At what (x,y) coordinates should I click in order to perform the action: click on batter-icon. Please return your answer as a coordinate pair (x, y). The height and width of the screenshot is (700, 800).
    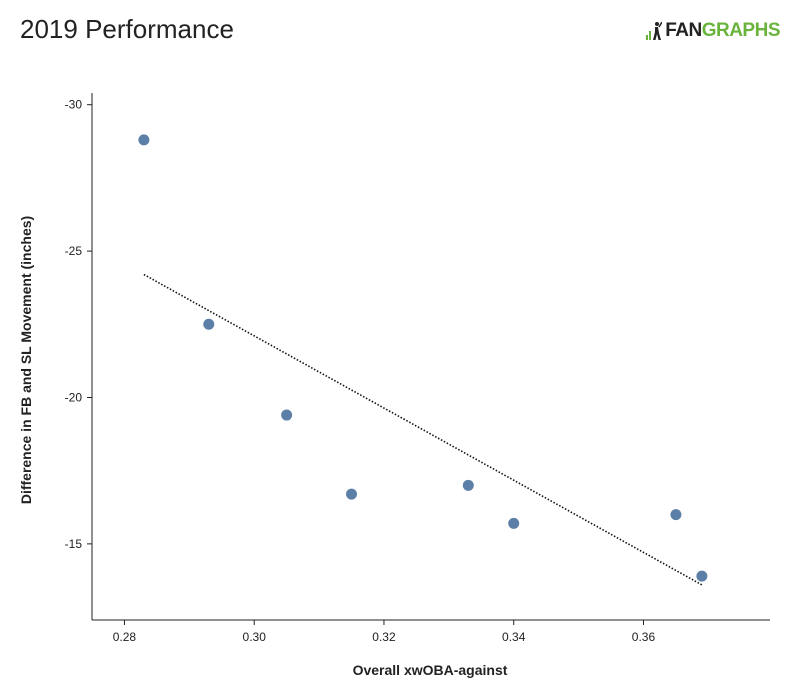
    Looking at the image, I should click on (654, 30).